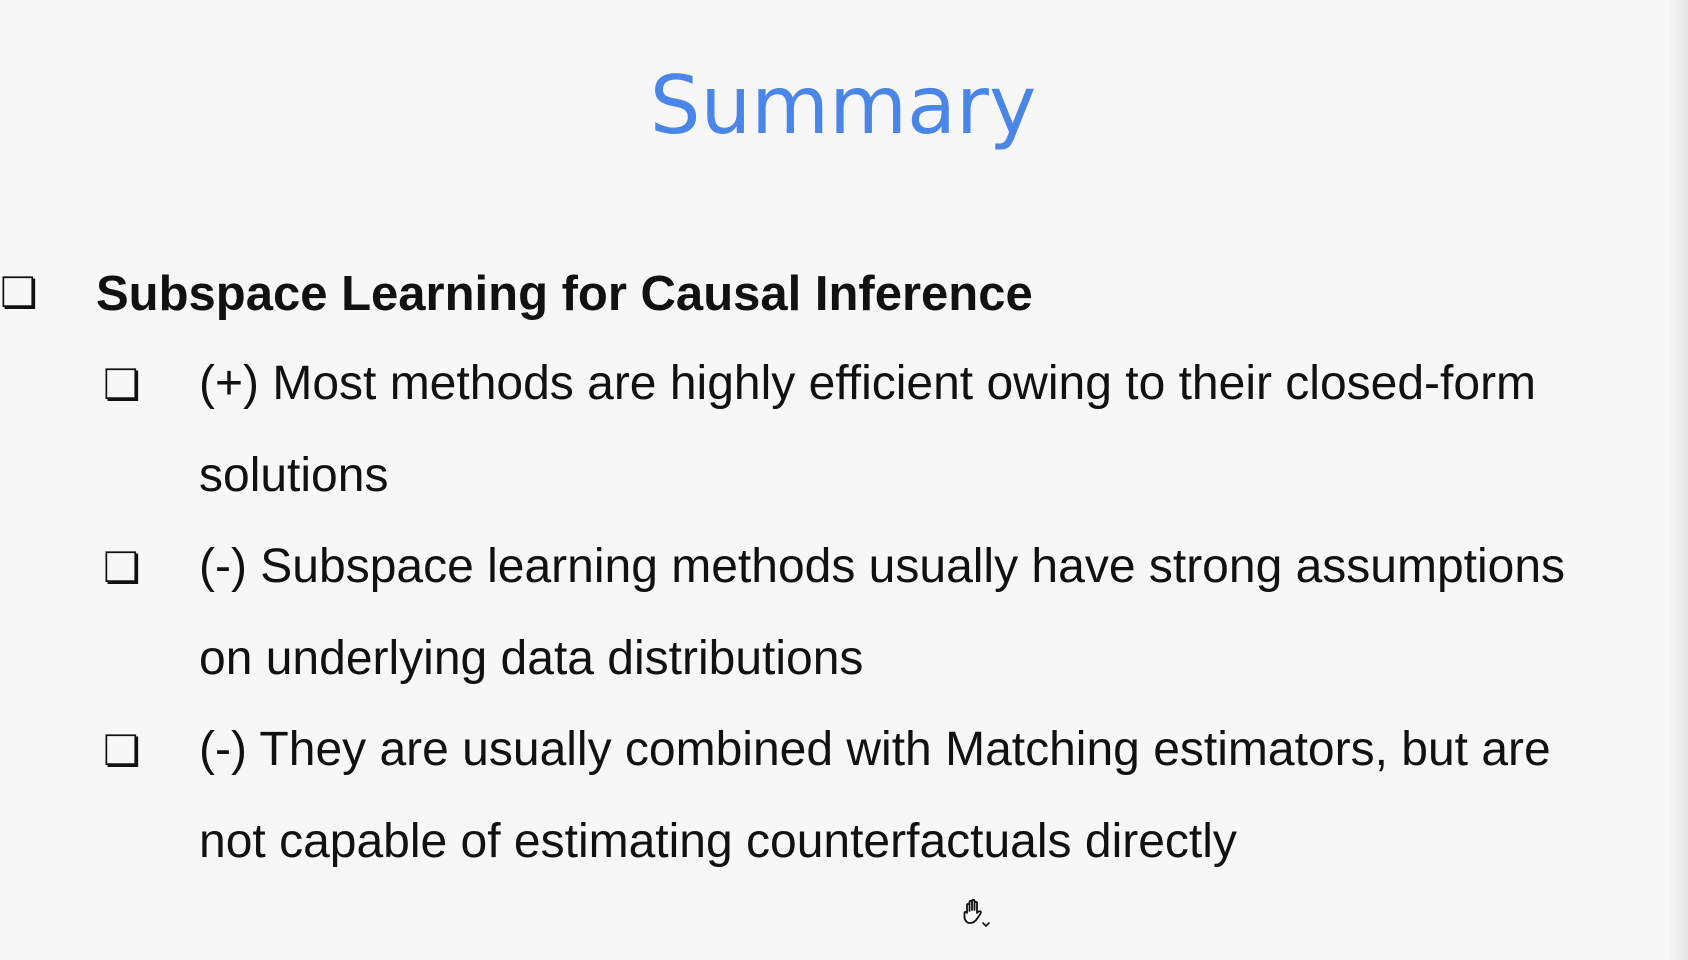 This screenshot has height=960, width=1688. What do you see at coordinates (531, 658) in the screenshot?
I see `sub-point-2-line-2: on underlying data distributions` at bounding box center [531, 658].